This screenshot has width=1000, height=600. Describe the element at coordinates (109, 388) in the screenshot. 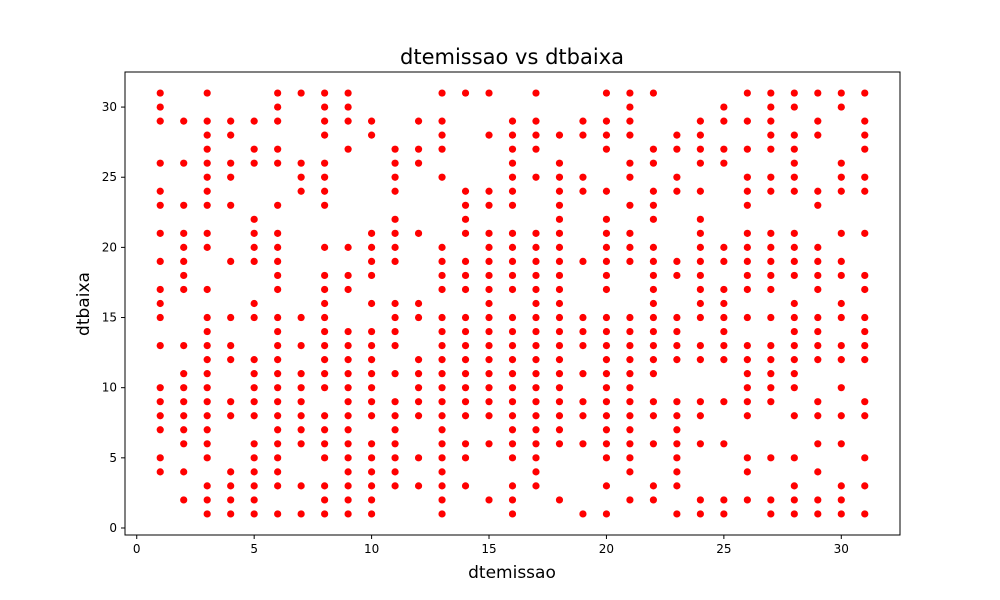

I see `y-tick-label: 10` at that location.